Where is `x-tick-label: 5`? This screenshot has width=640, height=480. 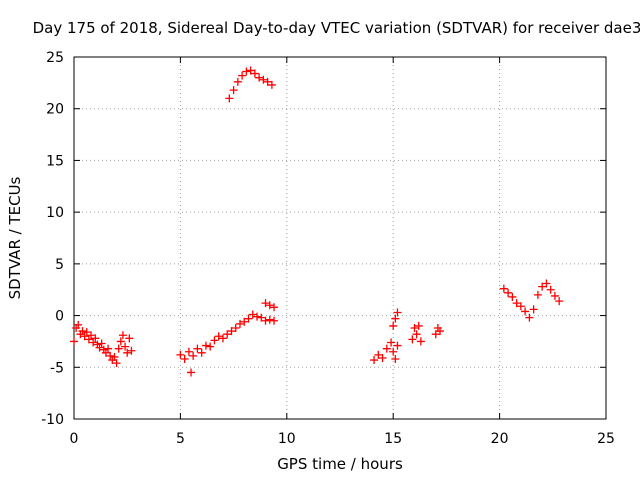
x-tick-label: 5 is located at coordinates (180, 439).